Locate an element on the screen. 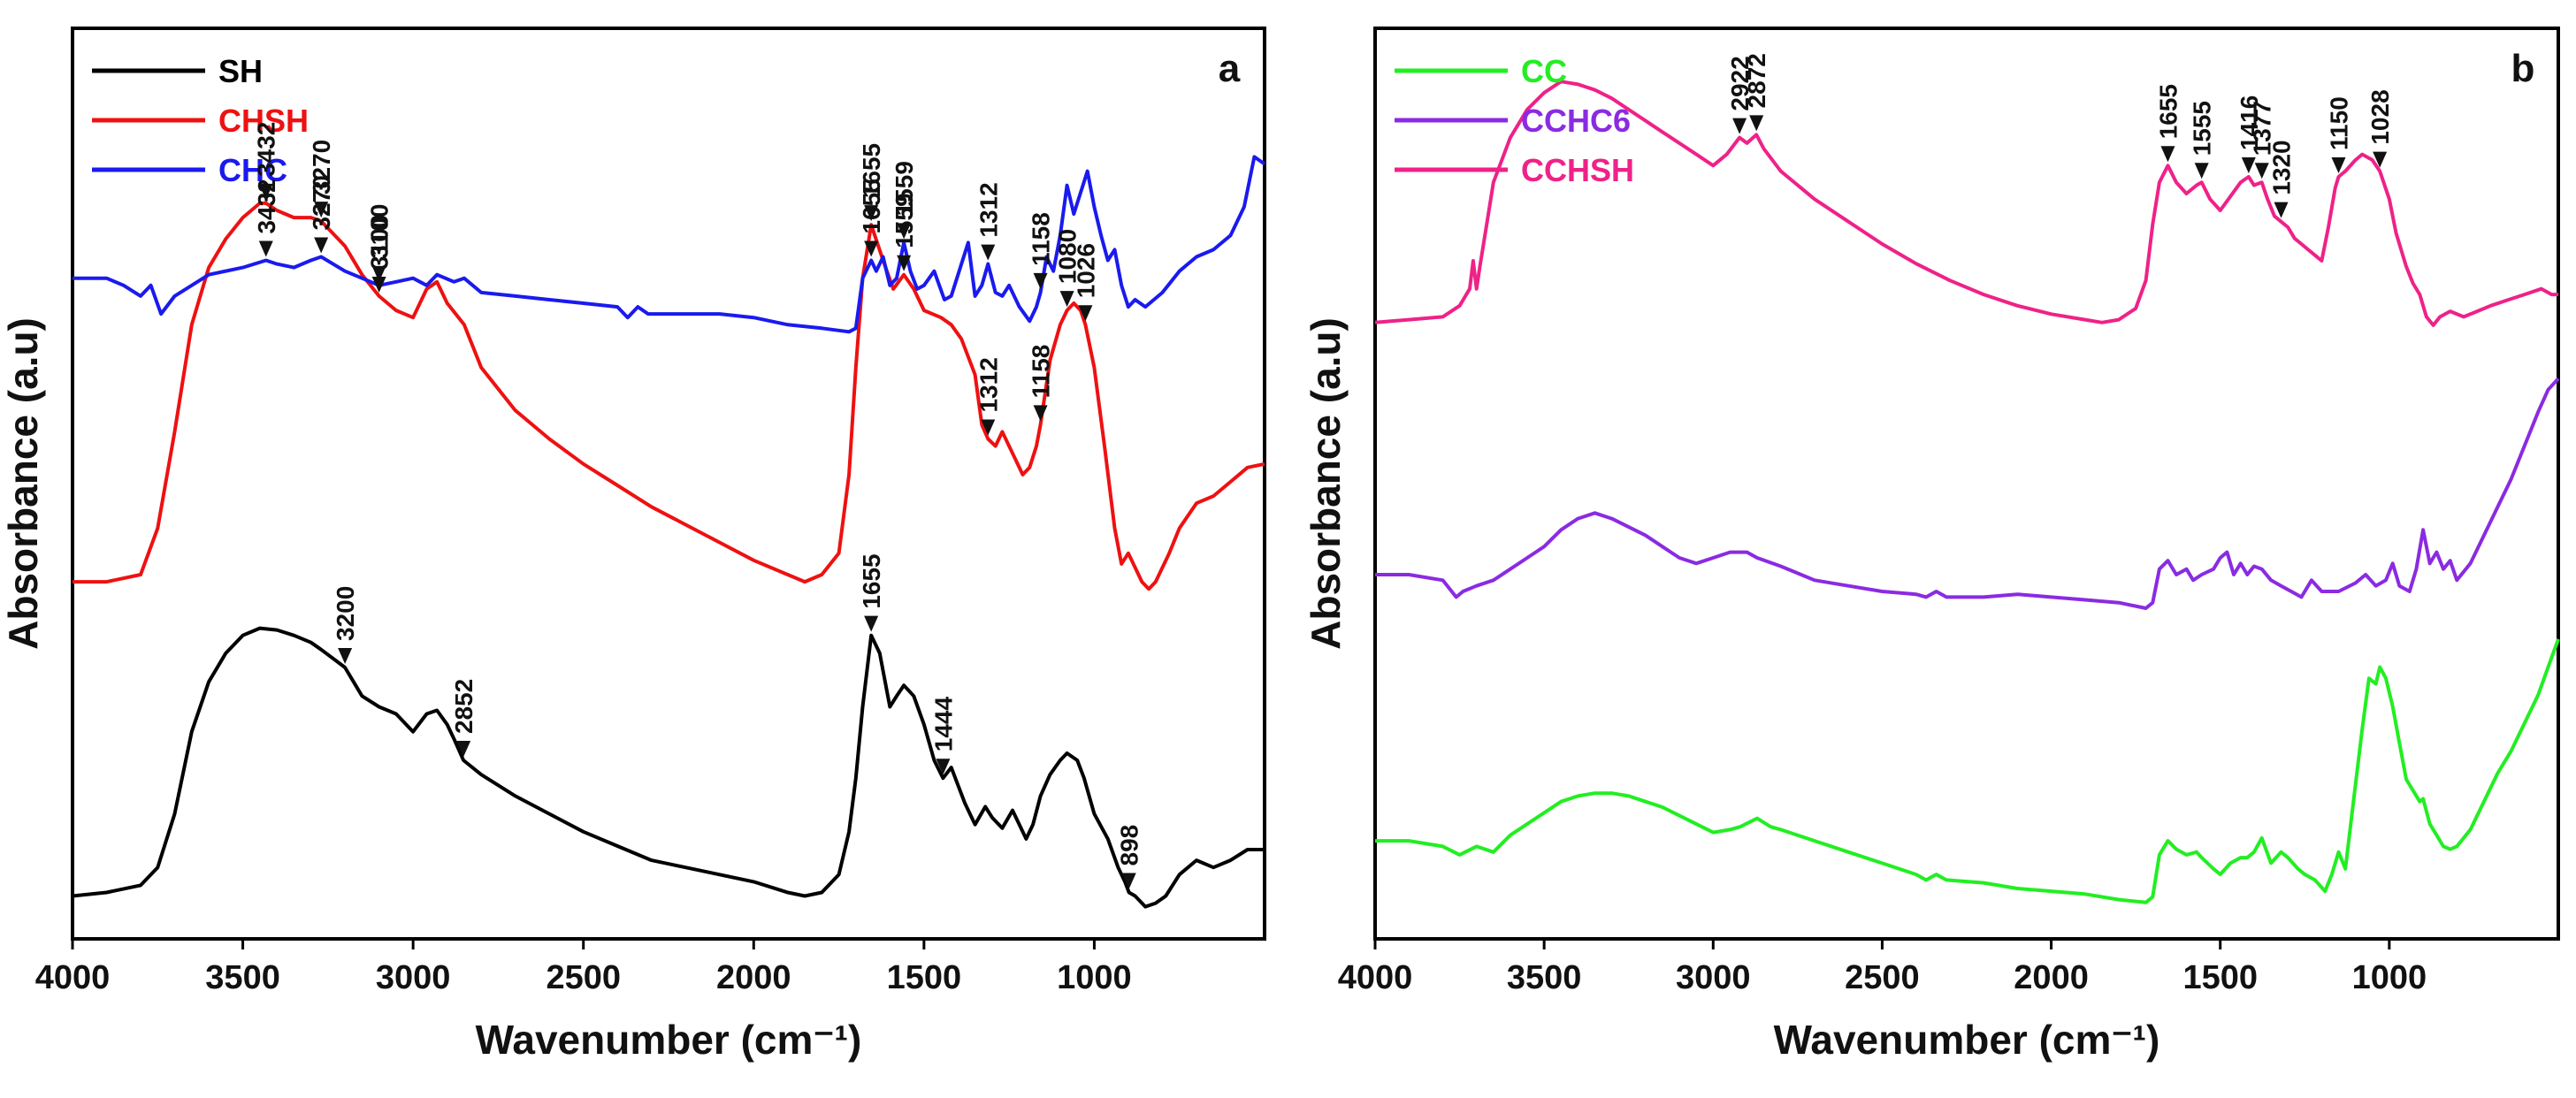 Image resolution: width=2576 pixels, height=1098 pixels. legend-entry-chc: CHC is located at coordinates (252, 170).